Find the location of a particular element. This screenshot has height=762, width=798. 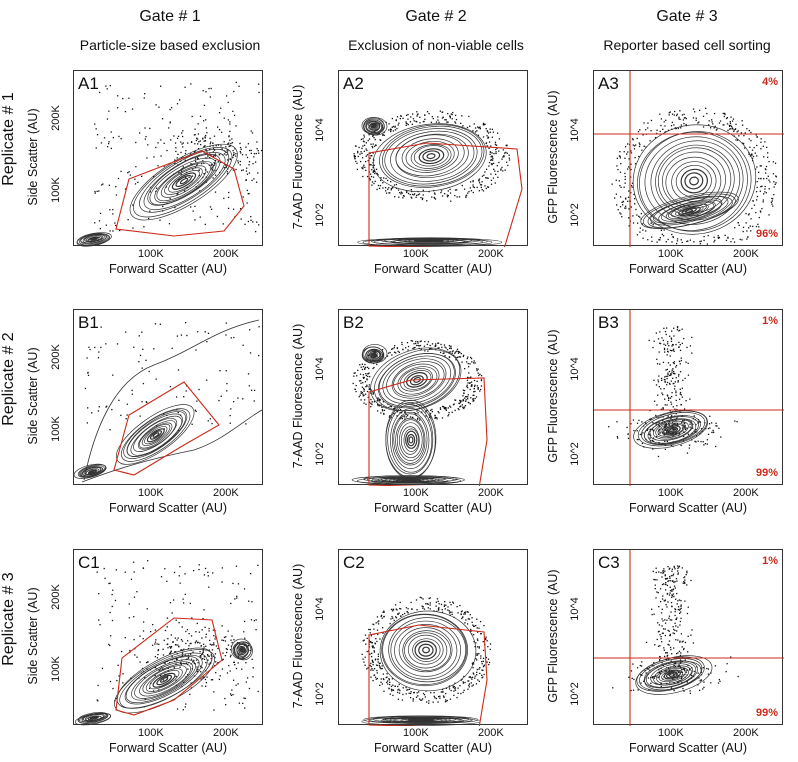

y-axis-label: GFP Fluorescence (AU) is located at coordinates (553, 636).